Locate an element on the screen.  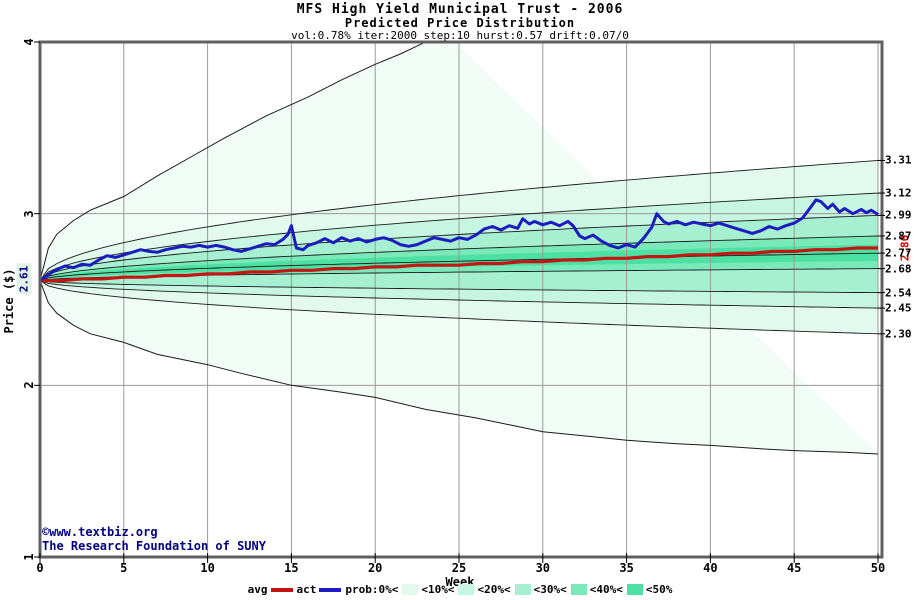
copyright-url: ©www.textbiz.org is located at coordinates (100, 532).